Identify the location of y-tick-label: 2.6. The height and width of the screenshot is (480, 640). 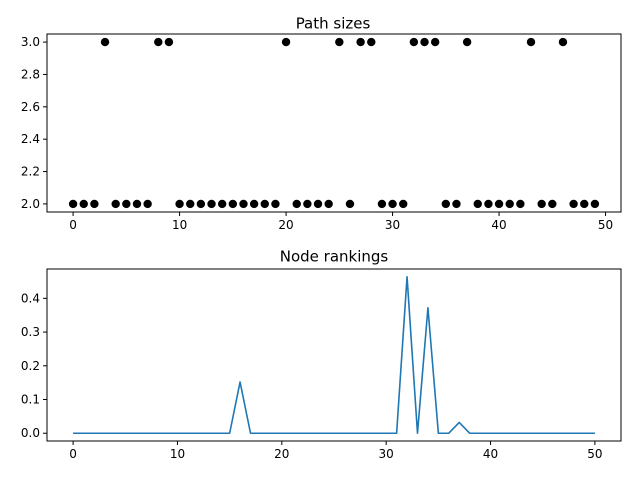
(30, 107).